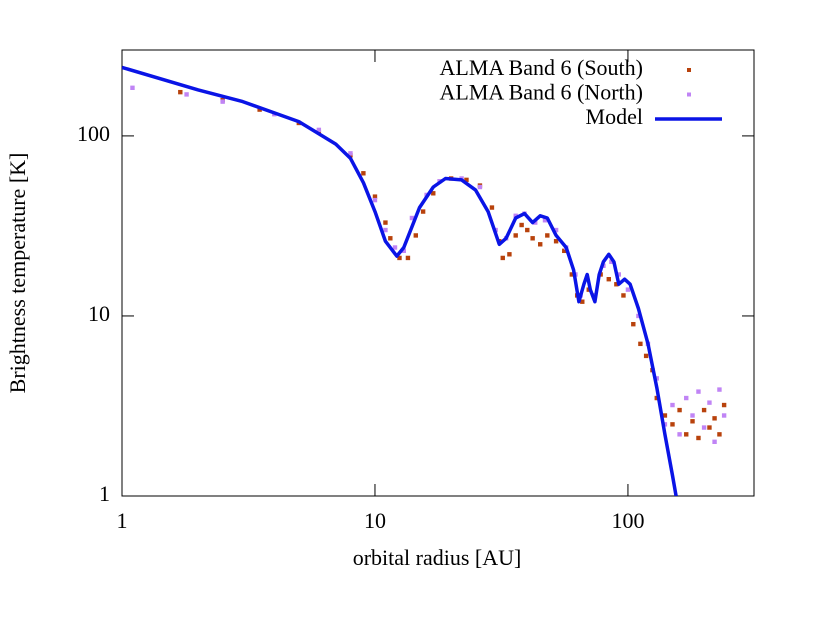  What do you see at coordinates (375, 520) in the screenshot?
I see `x-tick-label: 10` at bounding box center [375, 520].